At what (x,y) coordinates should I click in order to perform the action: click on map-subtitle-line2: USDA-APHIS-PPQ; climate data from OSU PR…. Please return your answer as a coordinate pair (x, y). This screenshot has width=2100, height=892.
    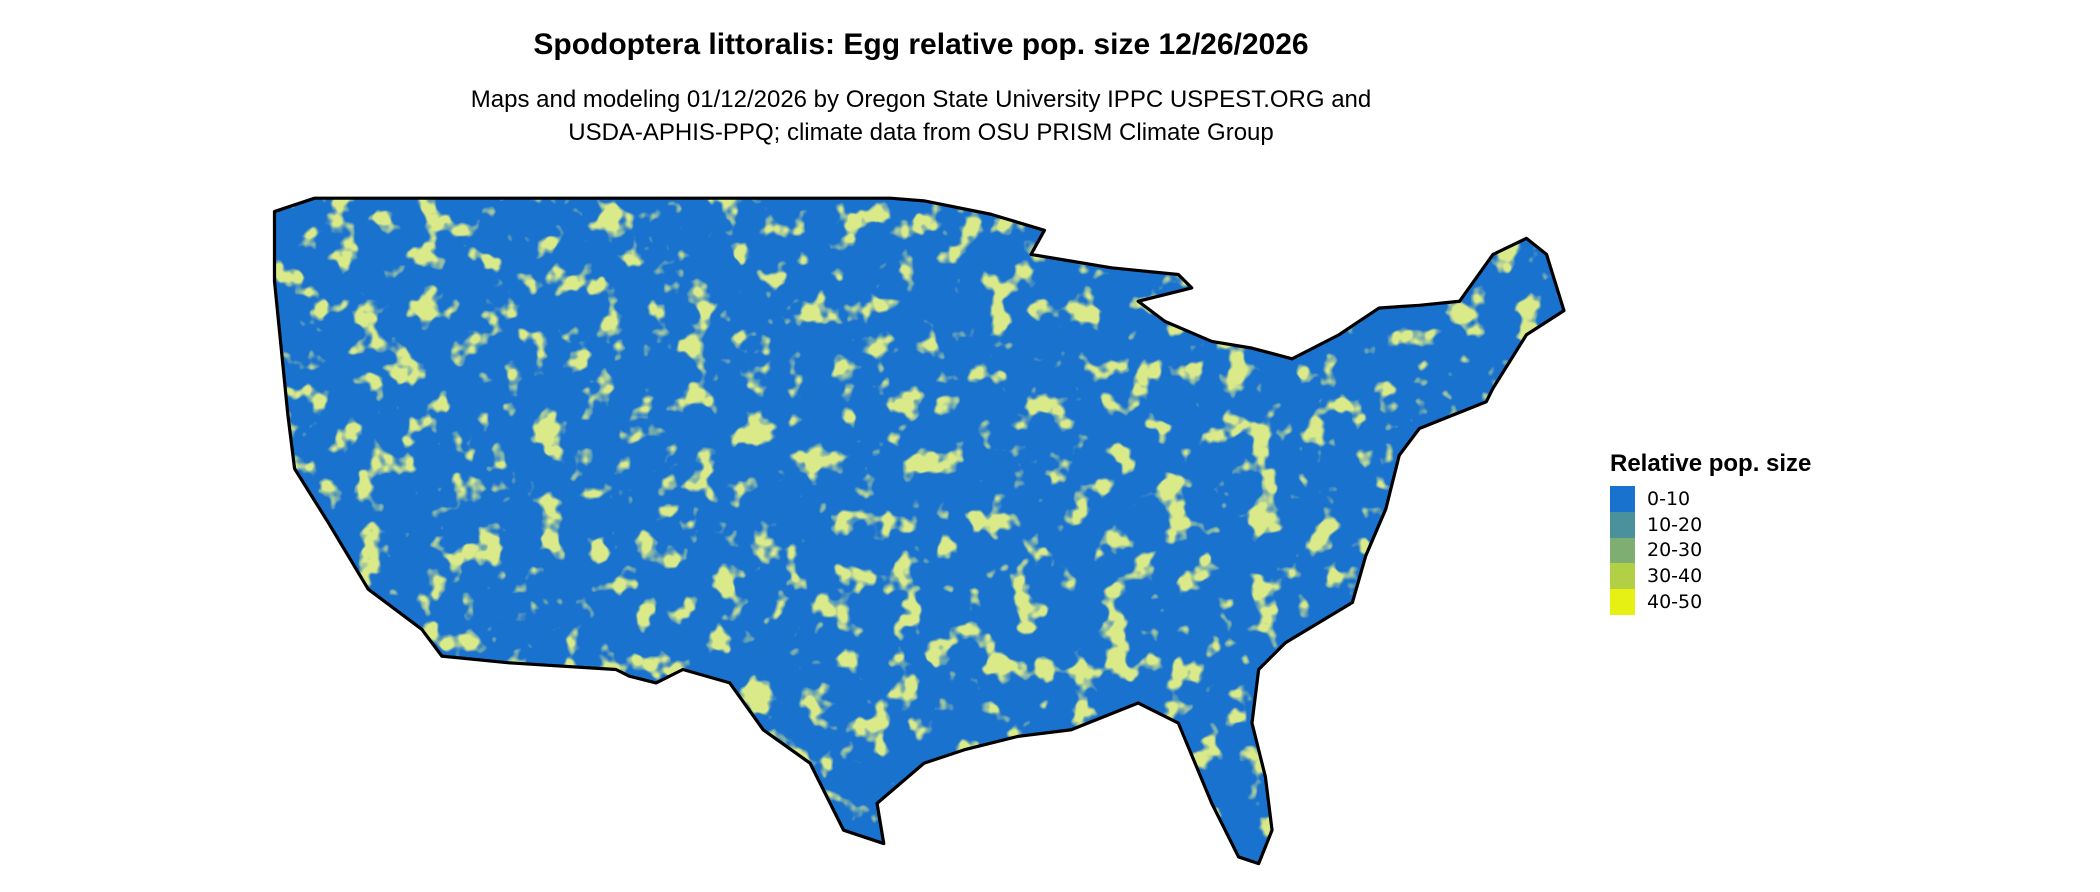
    Looking at the image, I should click on (921, 132).